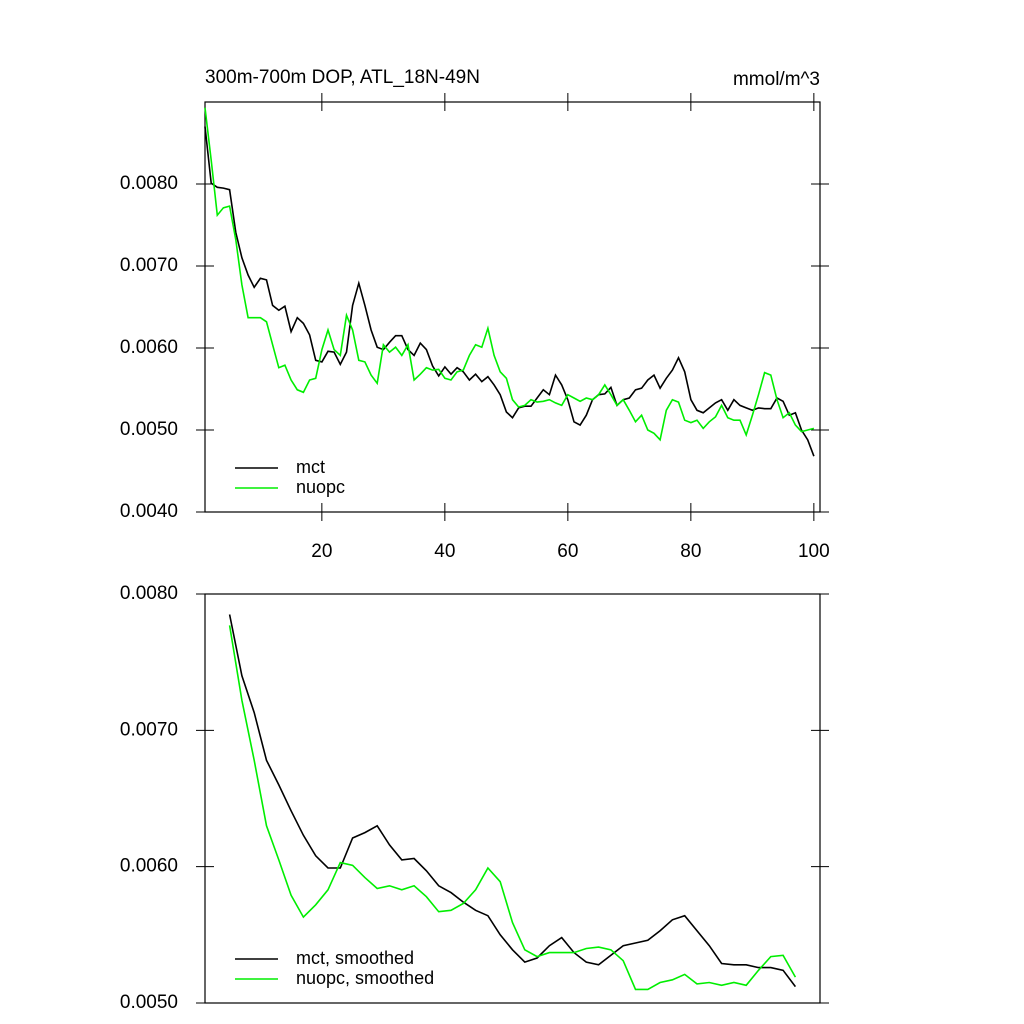 This screenshot has height=1024, width=1024. What do you see at coordinates (149, 511) in the screenshot?
I see `y-tick-label: 0.0040` at bounding box center [149, 511].